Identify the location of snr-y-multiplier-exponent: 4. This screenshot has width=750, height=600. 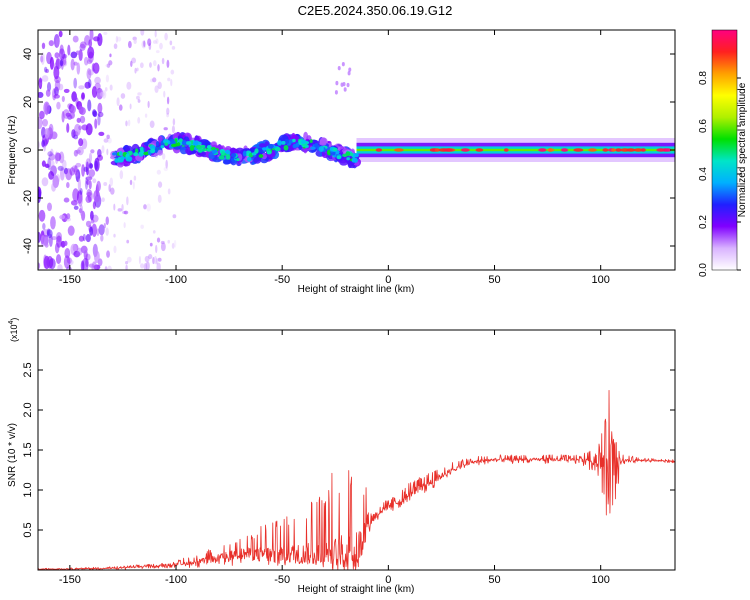
(11, 322).